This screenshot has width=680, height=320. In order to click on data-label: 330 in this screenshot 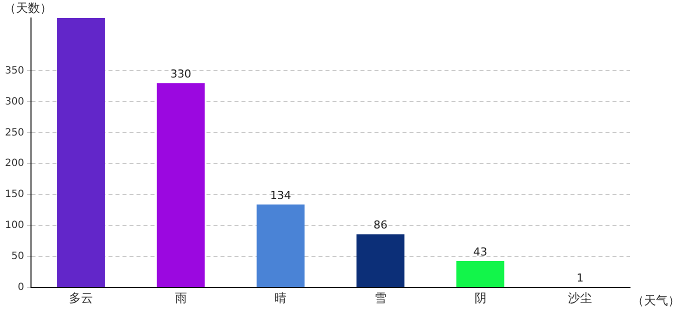, I will do `click(181, 73)`.